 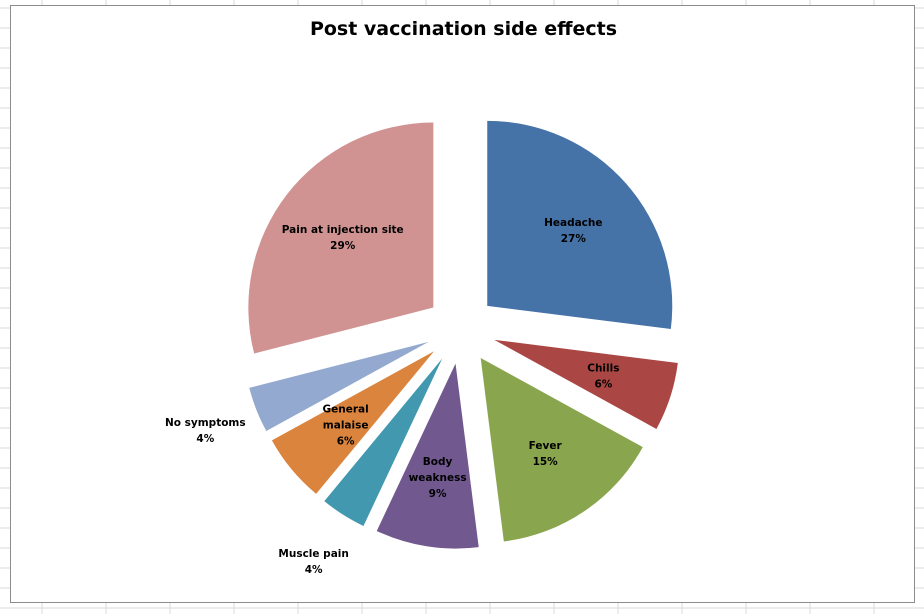 I want to click on data-label-muscle-pain: Muscle pain 4%, so click(x=313, y=562).